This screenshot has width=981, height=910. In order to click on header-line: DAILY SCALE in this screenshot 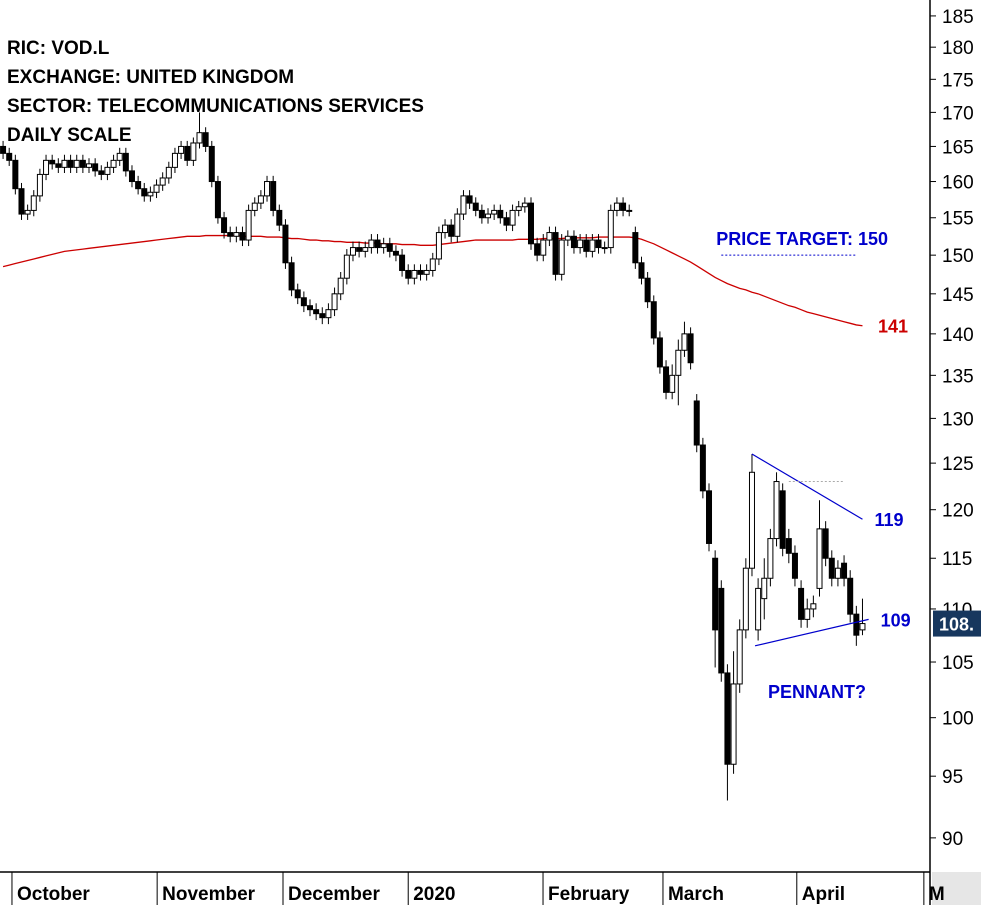, I will do `click(69, 135)`.